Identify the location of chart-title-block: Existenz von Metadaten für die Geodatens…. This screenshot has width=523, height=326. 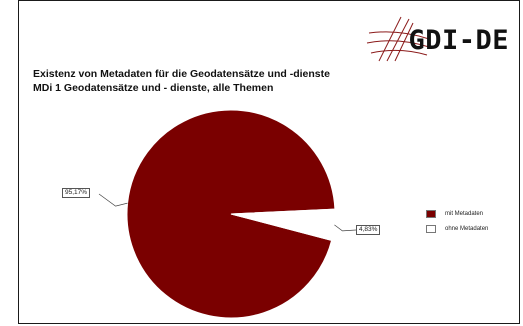
(181, 81).